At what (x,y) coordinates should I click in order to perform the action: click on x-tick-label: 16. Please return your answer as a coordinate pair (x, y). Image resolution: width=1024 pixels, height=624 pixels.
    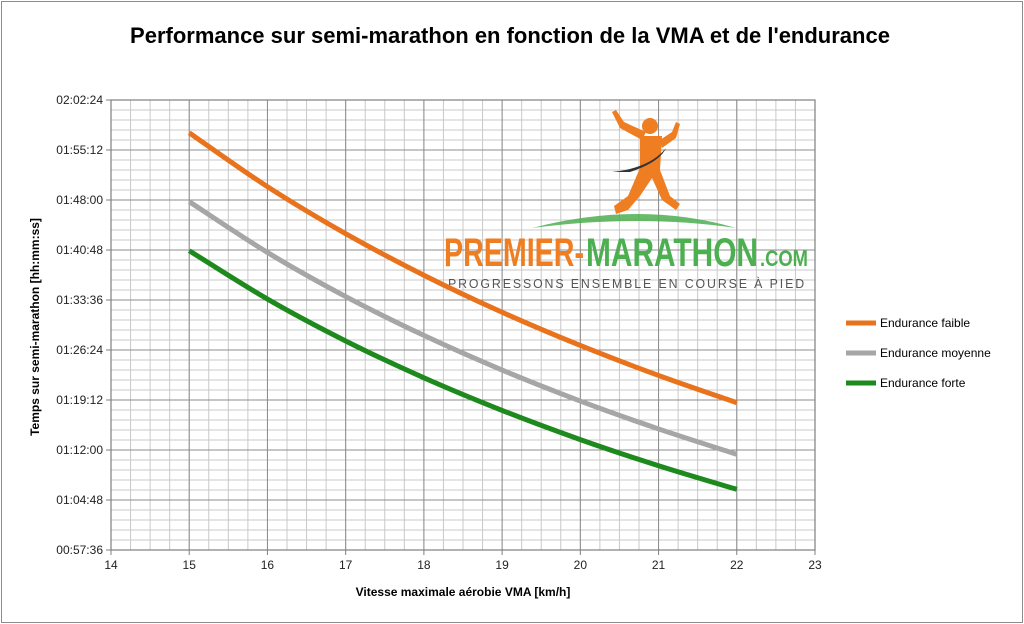
    Looking at the image, I should click on (268, 565).